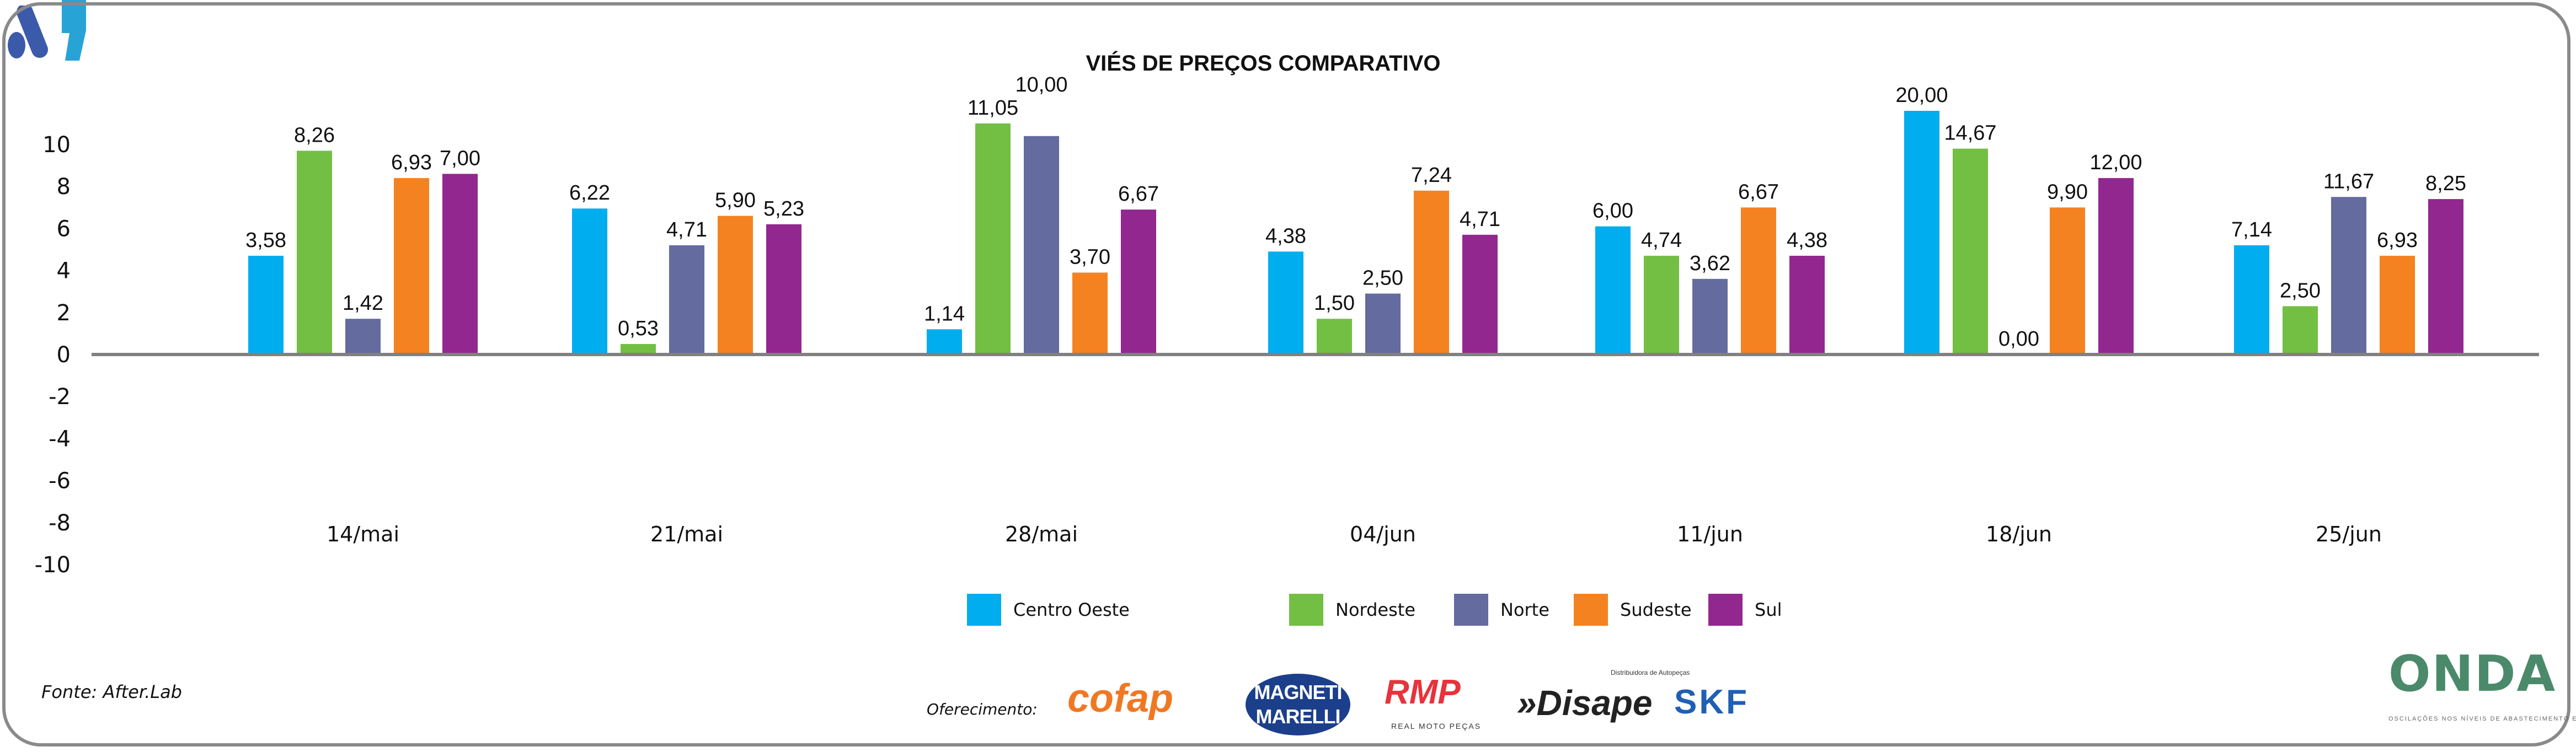  Describe the element at coordinates (1263, 63) in the screenshot. I see `chart-title: VIÉS DE PREÇOS COMPARATIVO` at that location.